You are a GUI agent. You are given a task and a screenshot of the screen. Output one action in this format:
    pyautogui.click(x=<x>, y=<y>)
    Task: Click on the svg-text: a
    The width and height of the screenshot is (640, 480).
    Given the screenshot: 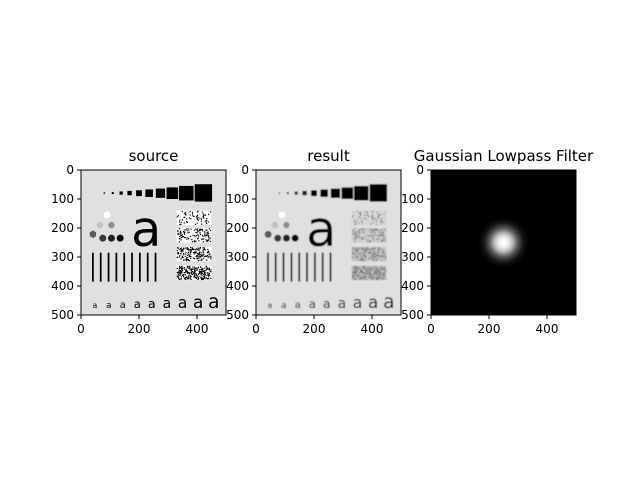 What is the action you would take?
    pyautogui.click(x=167, y=304)
    